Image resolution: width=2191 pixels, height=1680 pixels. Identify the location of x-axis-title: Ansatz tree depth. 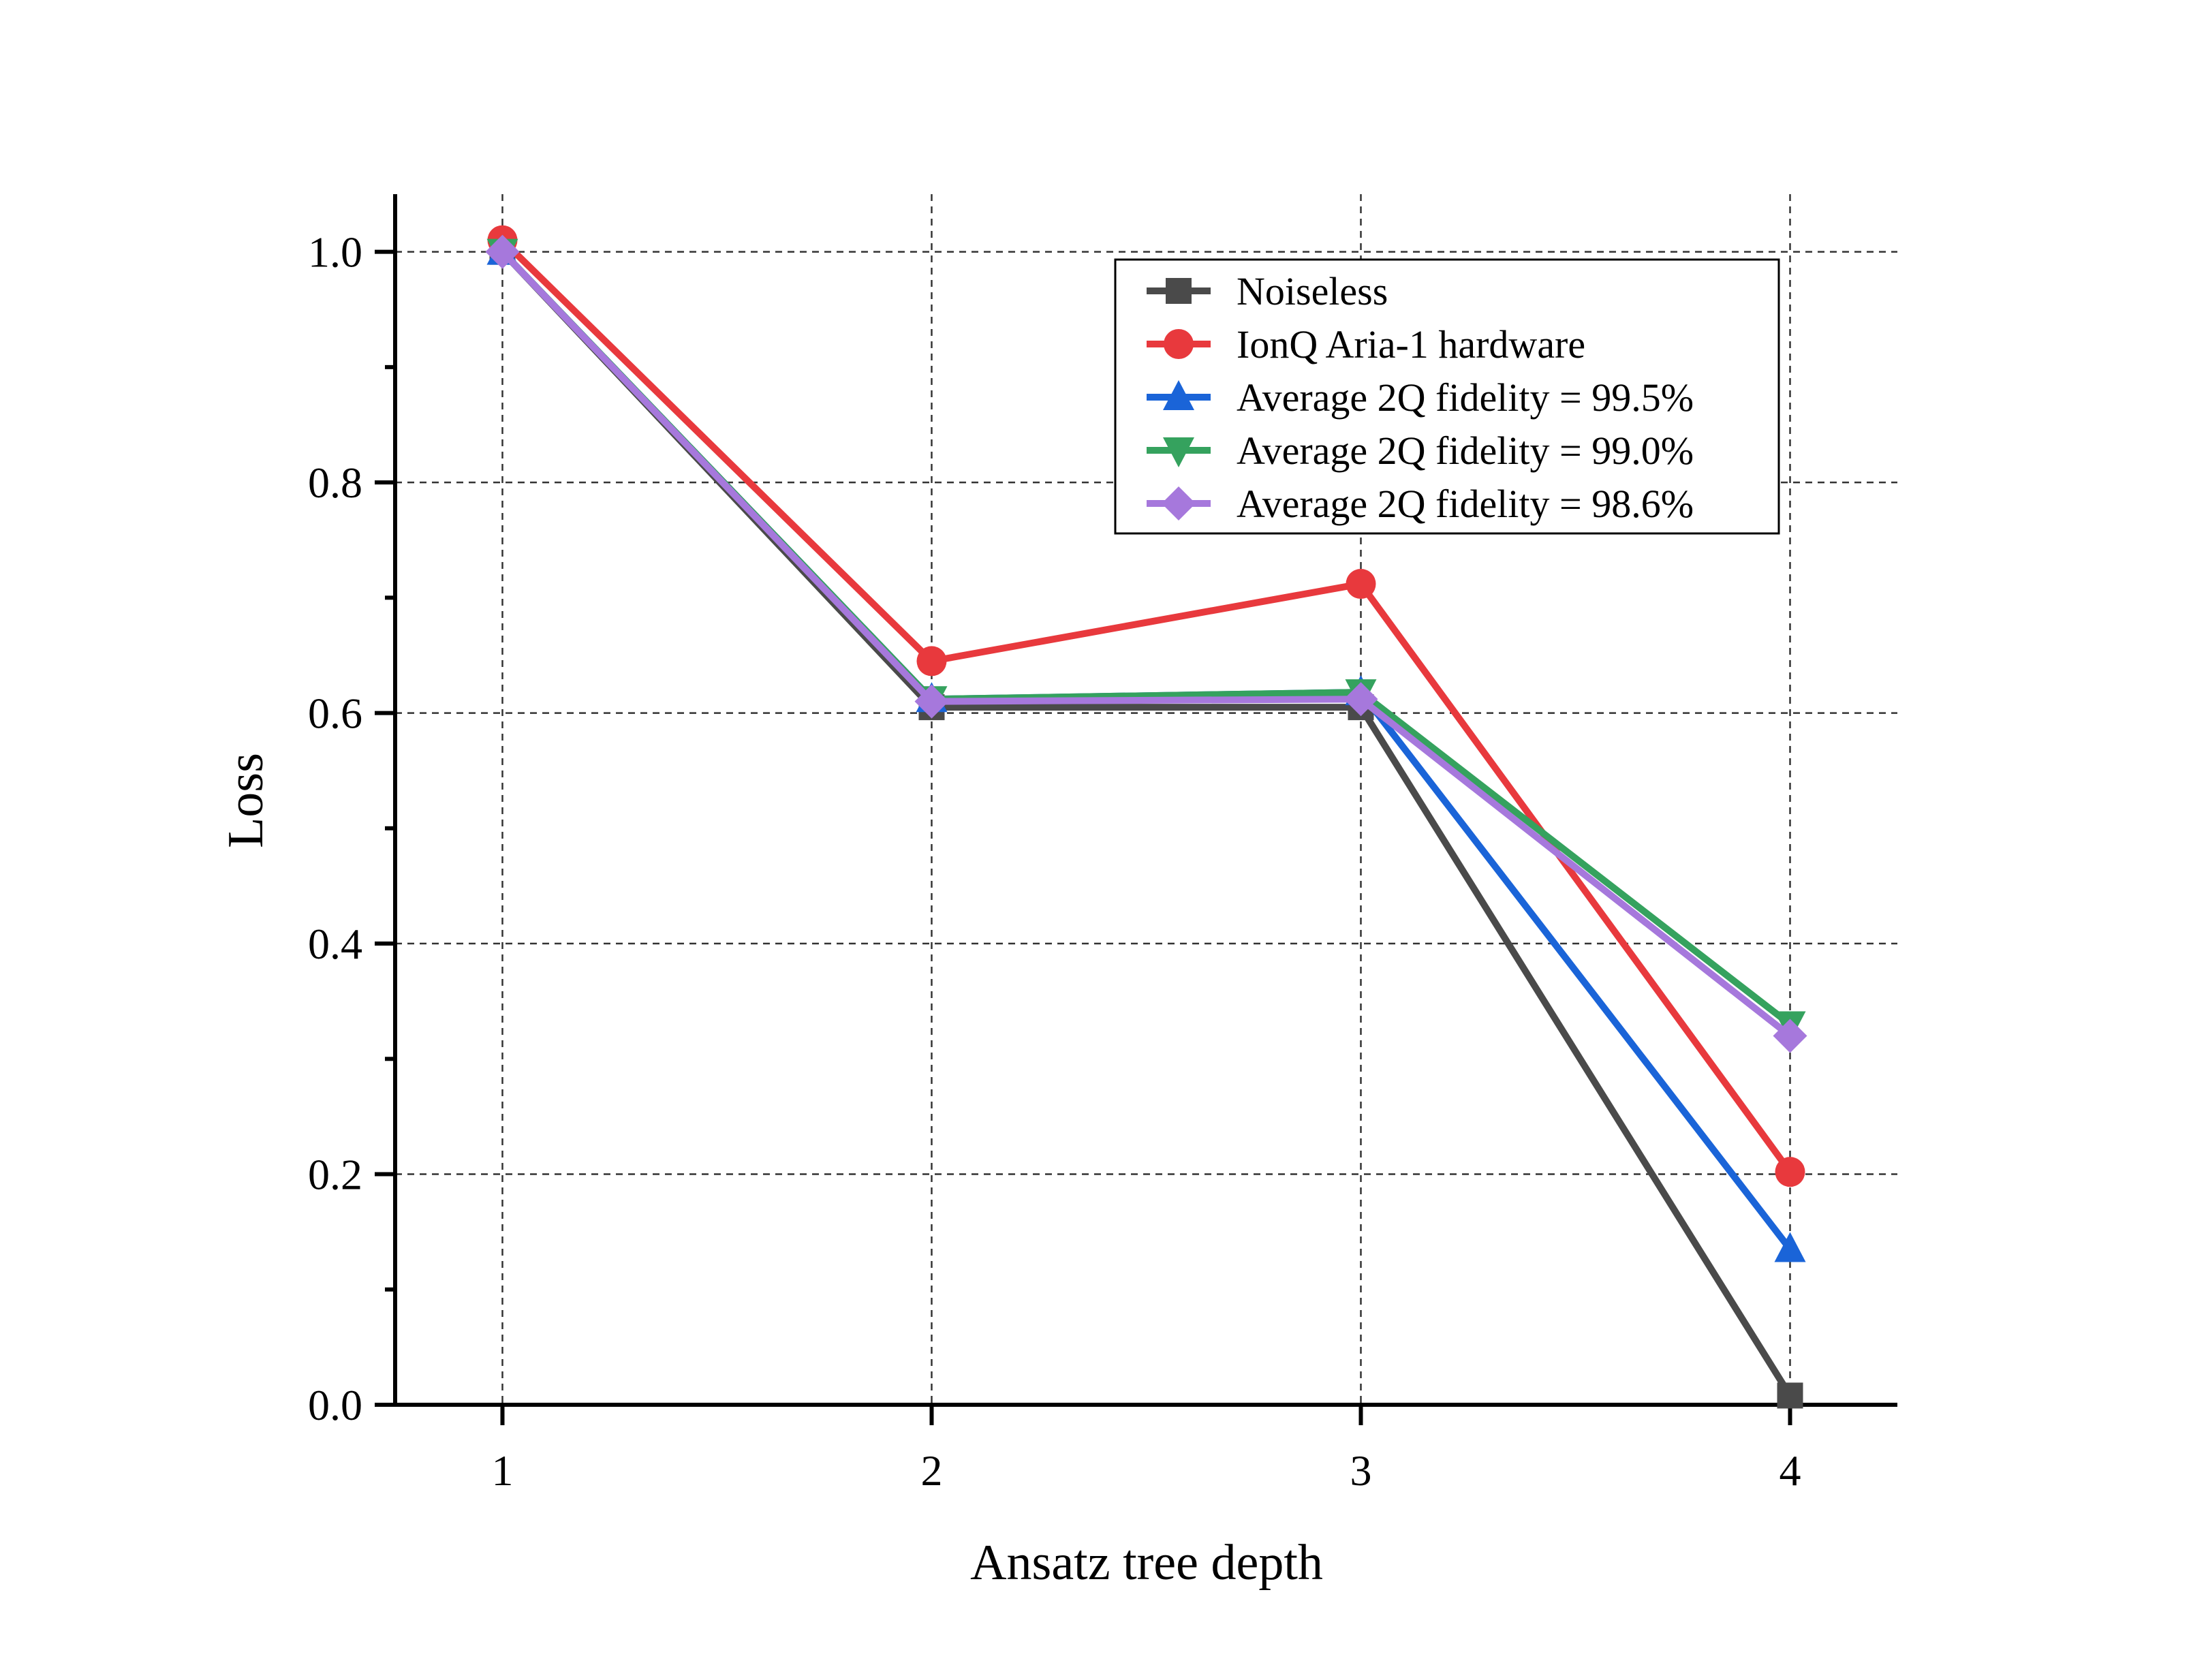
(1146, 1563).